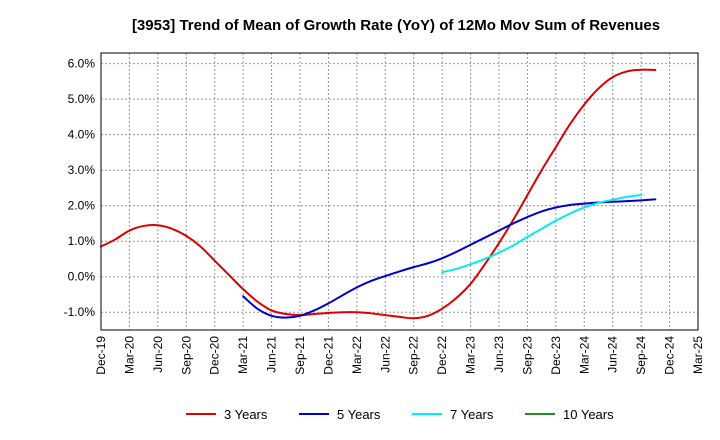  I want to click on legend: 3 Years 5 Years 7 Years 10 Years, so click(400, 414).